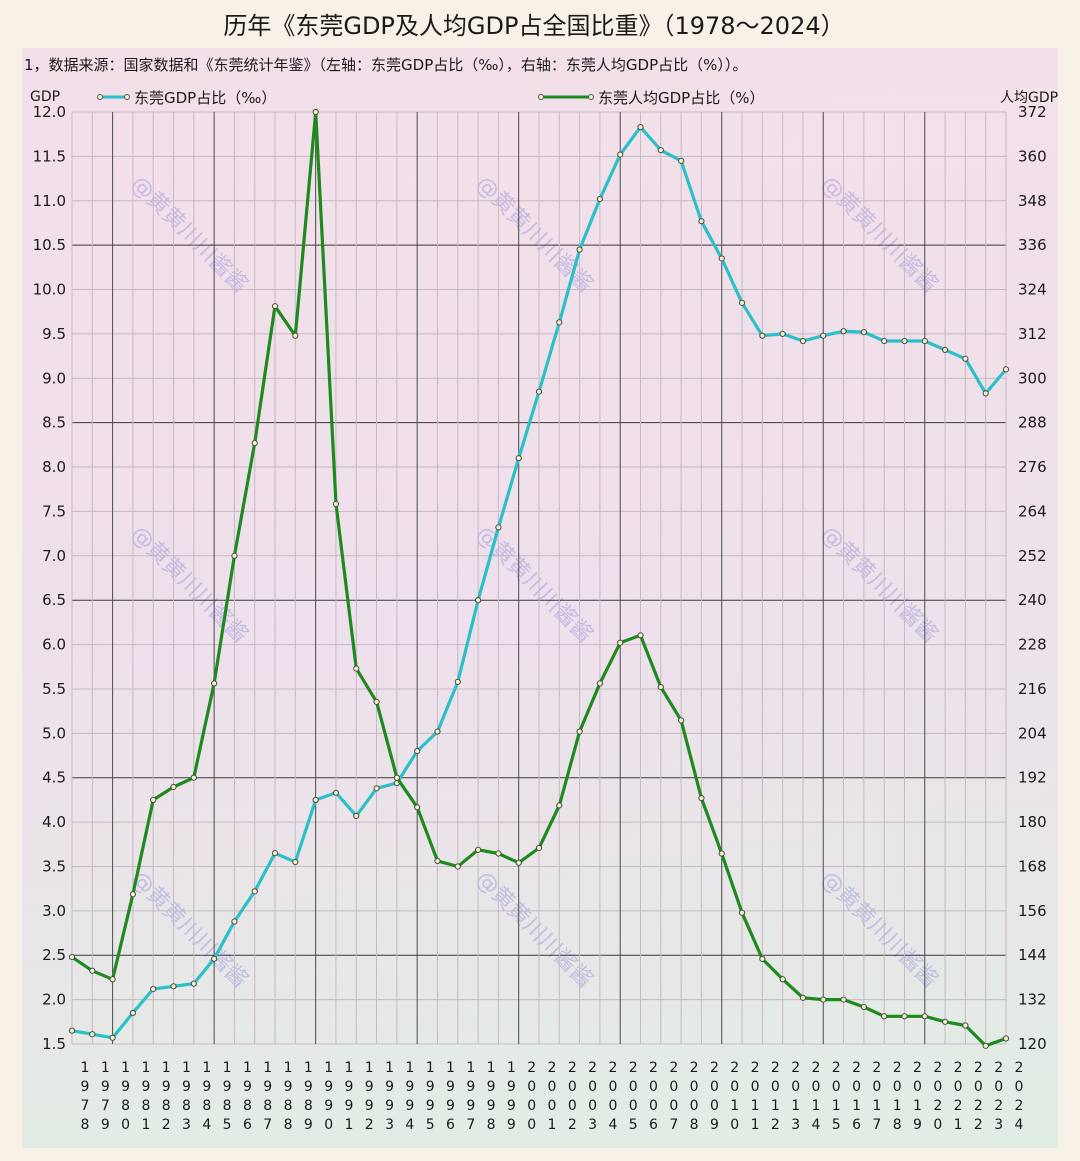 The height and width of the screenshot is (1161, 1080). I want to click on right-axis-tick-label: 252, so click(1032, 556).